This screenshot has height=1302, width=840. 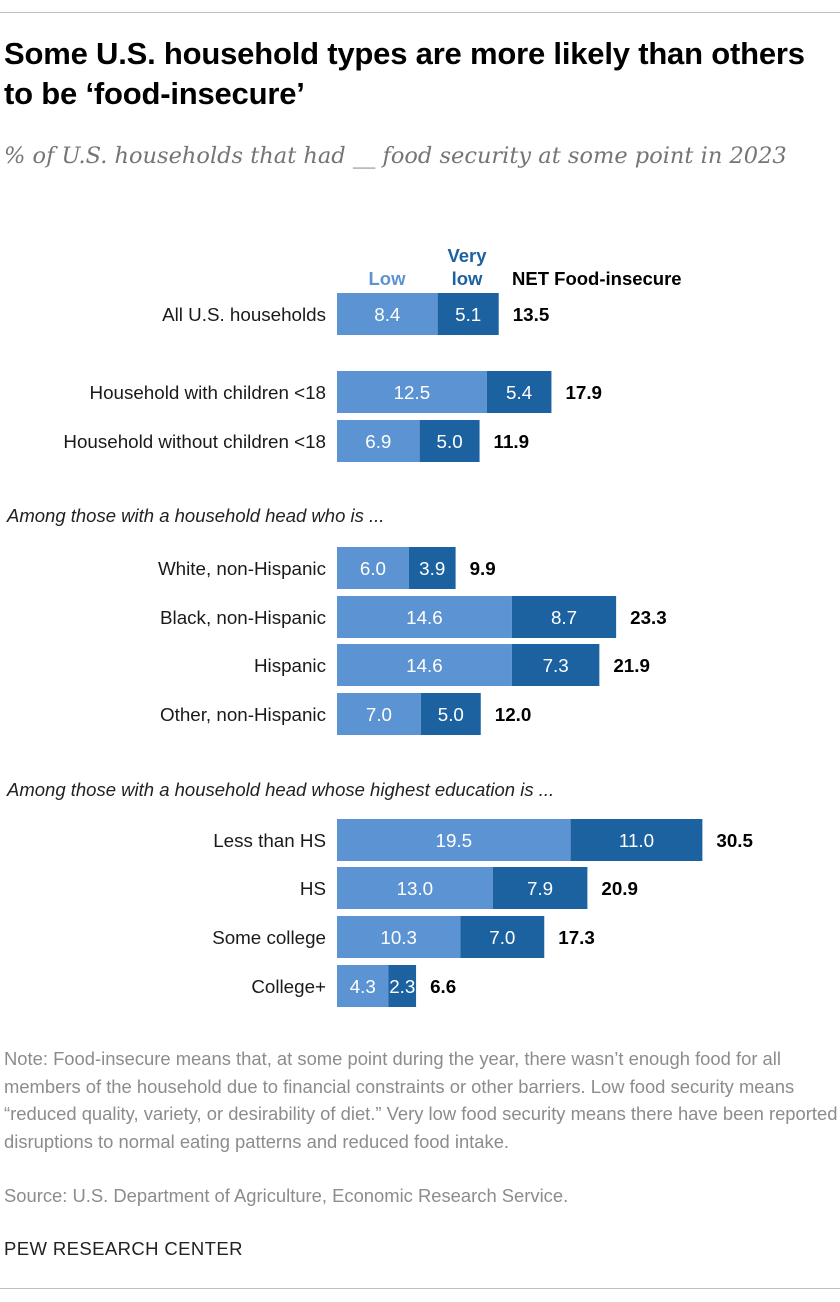 I want to click on bar-very-low-label: 11.0, so click(x=636, y=840).